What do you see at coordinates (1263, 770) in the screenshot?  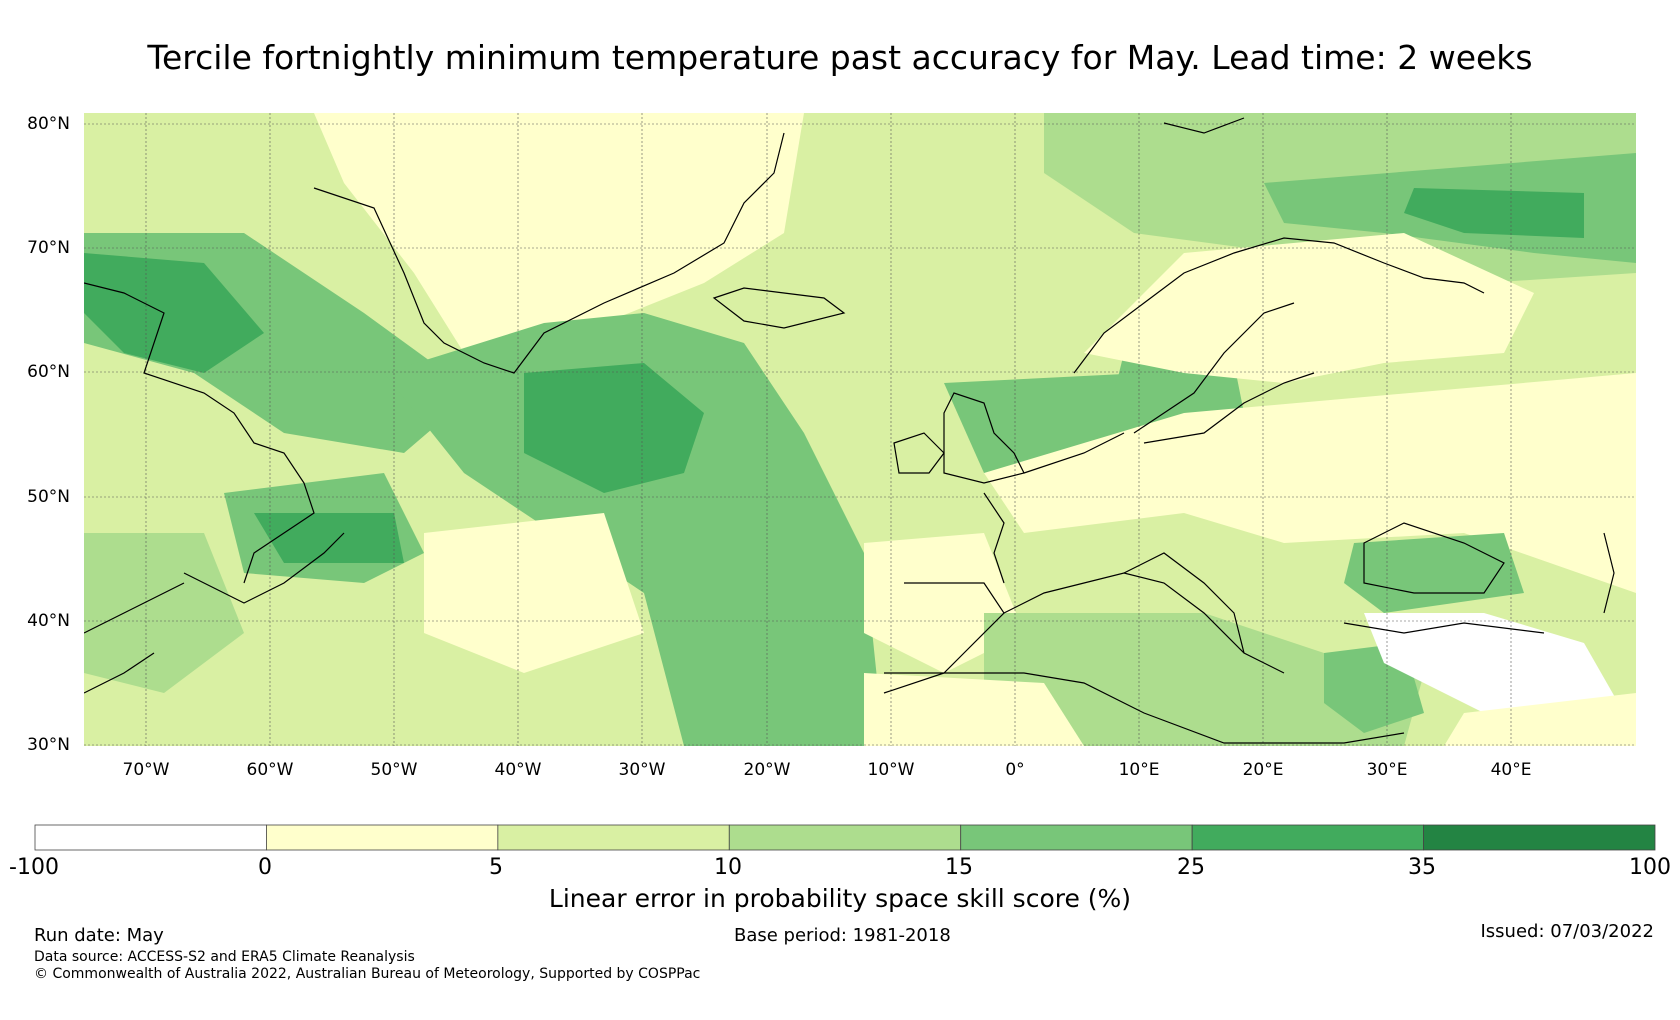 I see `lon-label-20e: 20°E` at bounding box center [1263, 770].